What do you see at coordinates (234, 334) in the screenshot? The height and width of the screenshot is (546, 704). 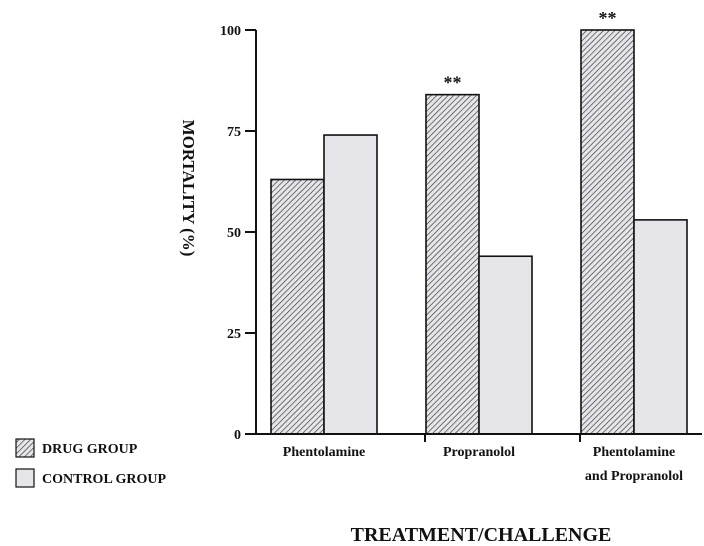 I see `y-tick-label: 25` at bounding box center [234, 334].